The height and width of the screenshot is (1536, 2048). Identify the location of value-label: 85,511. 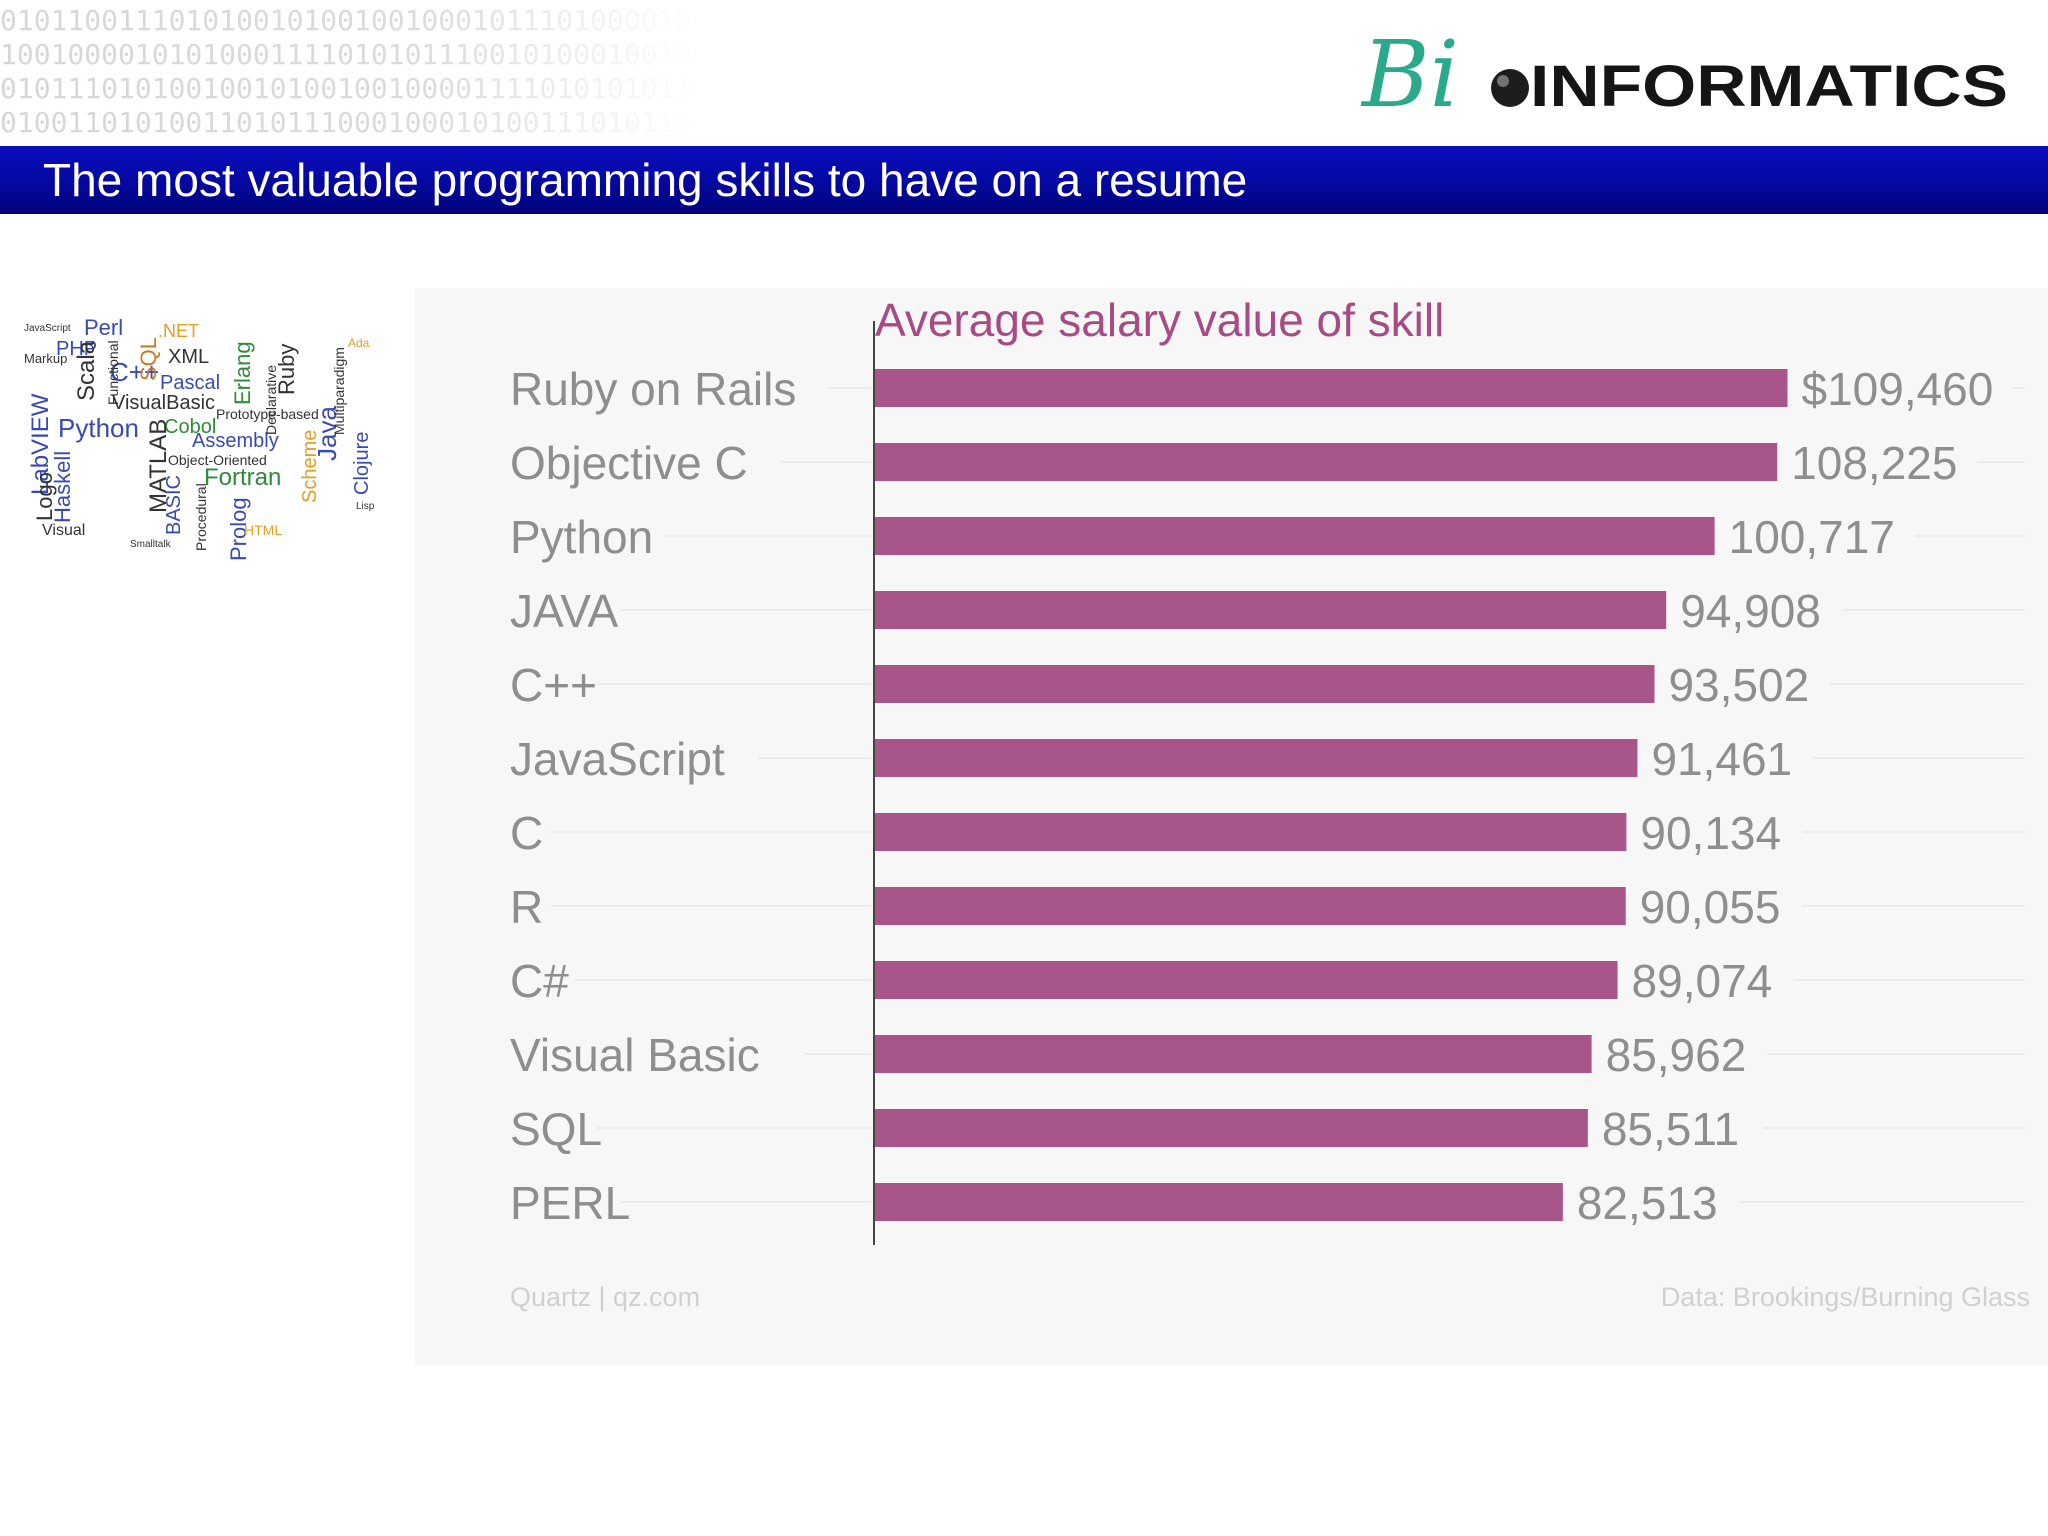
(1670, 1129).